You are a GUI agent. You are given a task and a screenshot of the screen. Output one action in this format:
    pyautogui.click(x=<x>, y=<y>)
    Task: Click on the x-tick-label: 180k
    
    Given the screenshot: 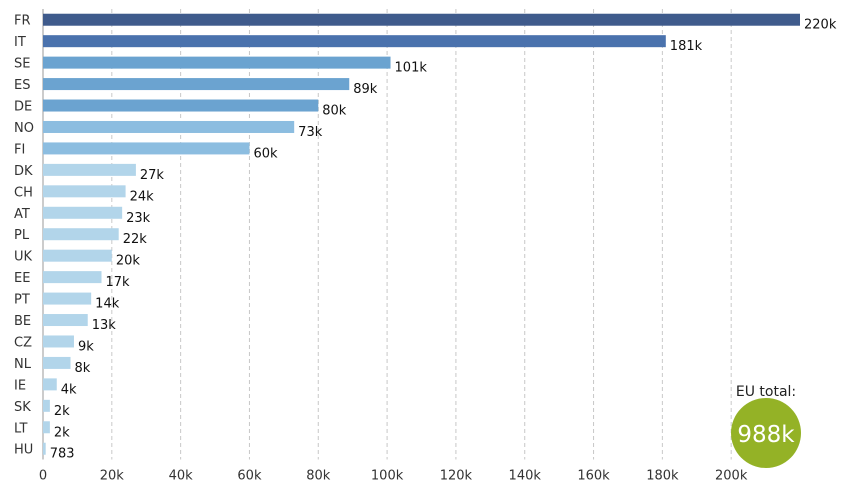 What is the action you would take?
    pyautogui.click(x=662, y=475)
    